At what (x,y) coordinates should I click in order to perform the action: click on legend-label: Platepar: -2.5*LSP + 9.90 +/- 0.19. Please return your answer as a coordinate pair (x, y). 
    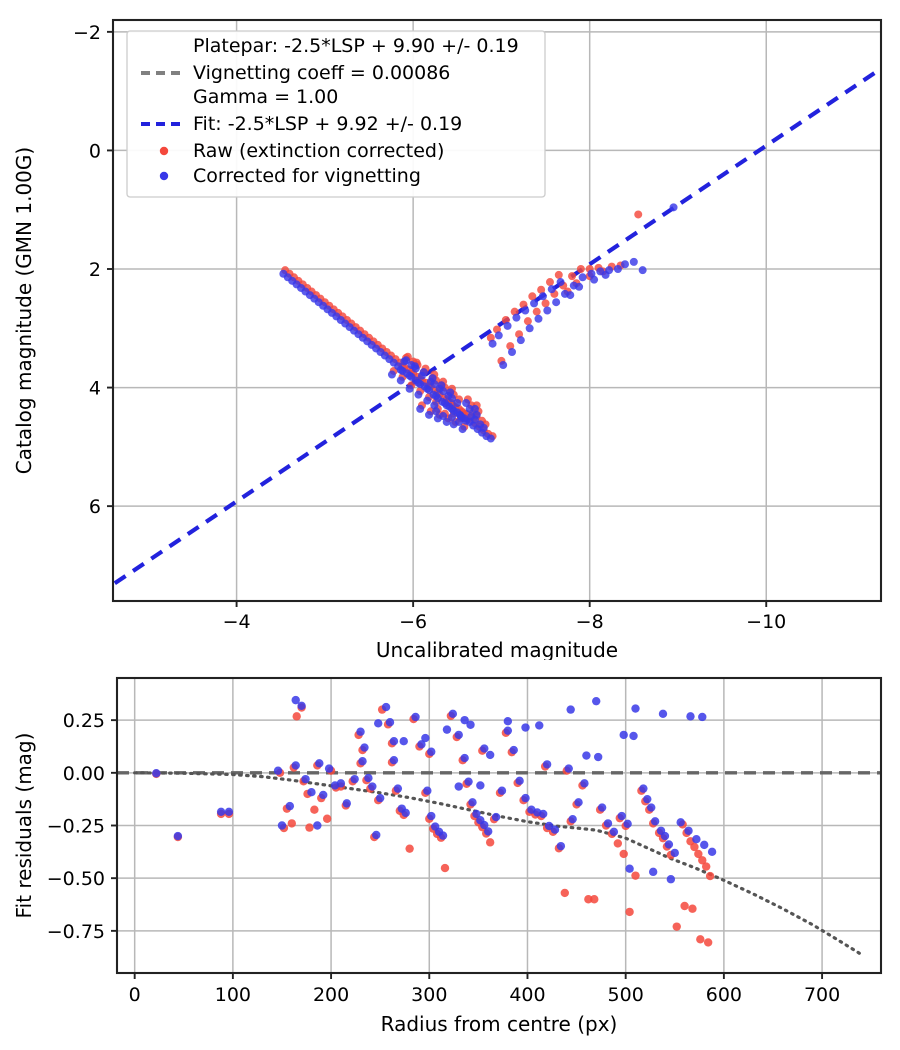
    Looking at the image, I should click on (356, 46).